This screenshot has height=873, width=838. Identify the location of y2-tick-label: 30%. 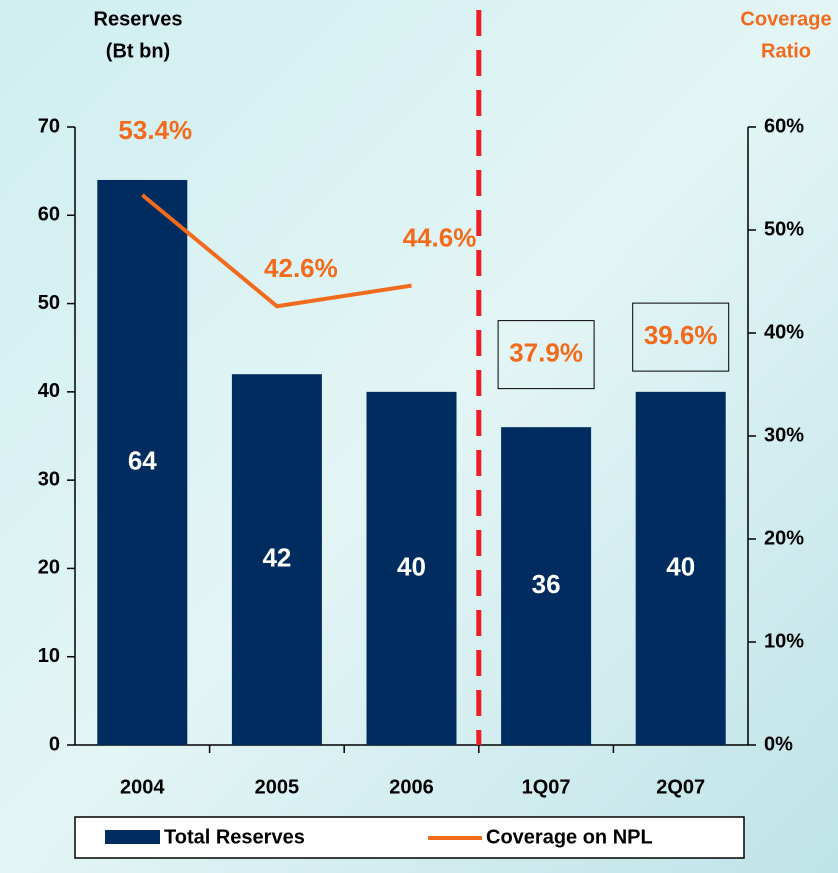
(784, 435).